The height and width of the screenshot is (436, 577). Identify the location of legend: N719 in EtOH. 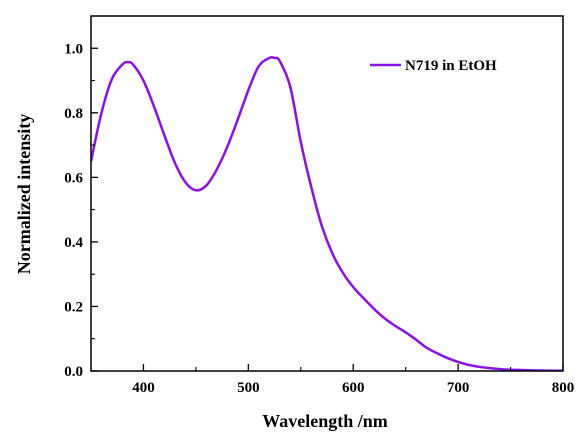
(433, 66).